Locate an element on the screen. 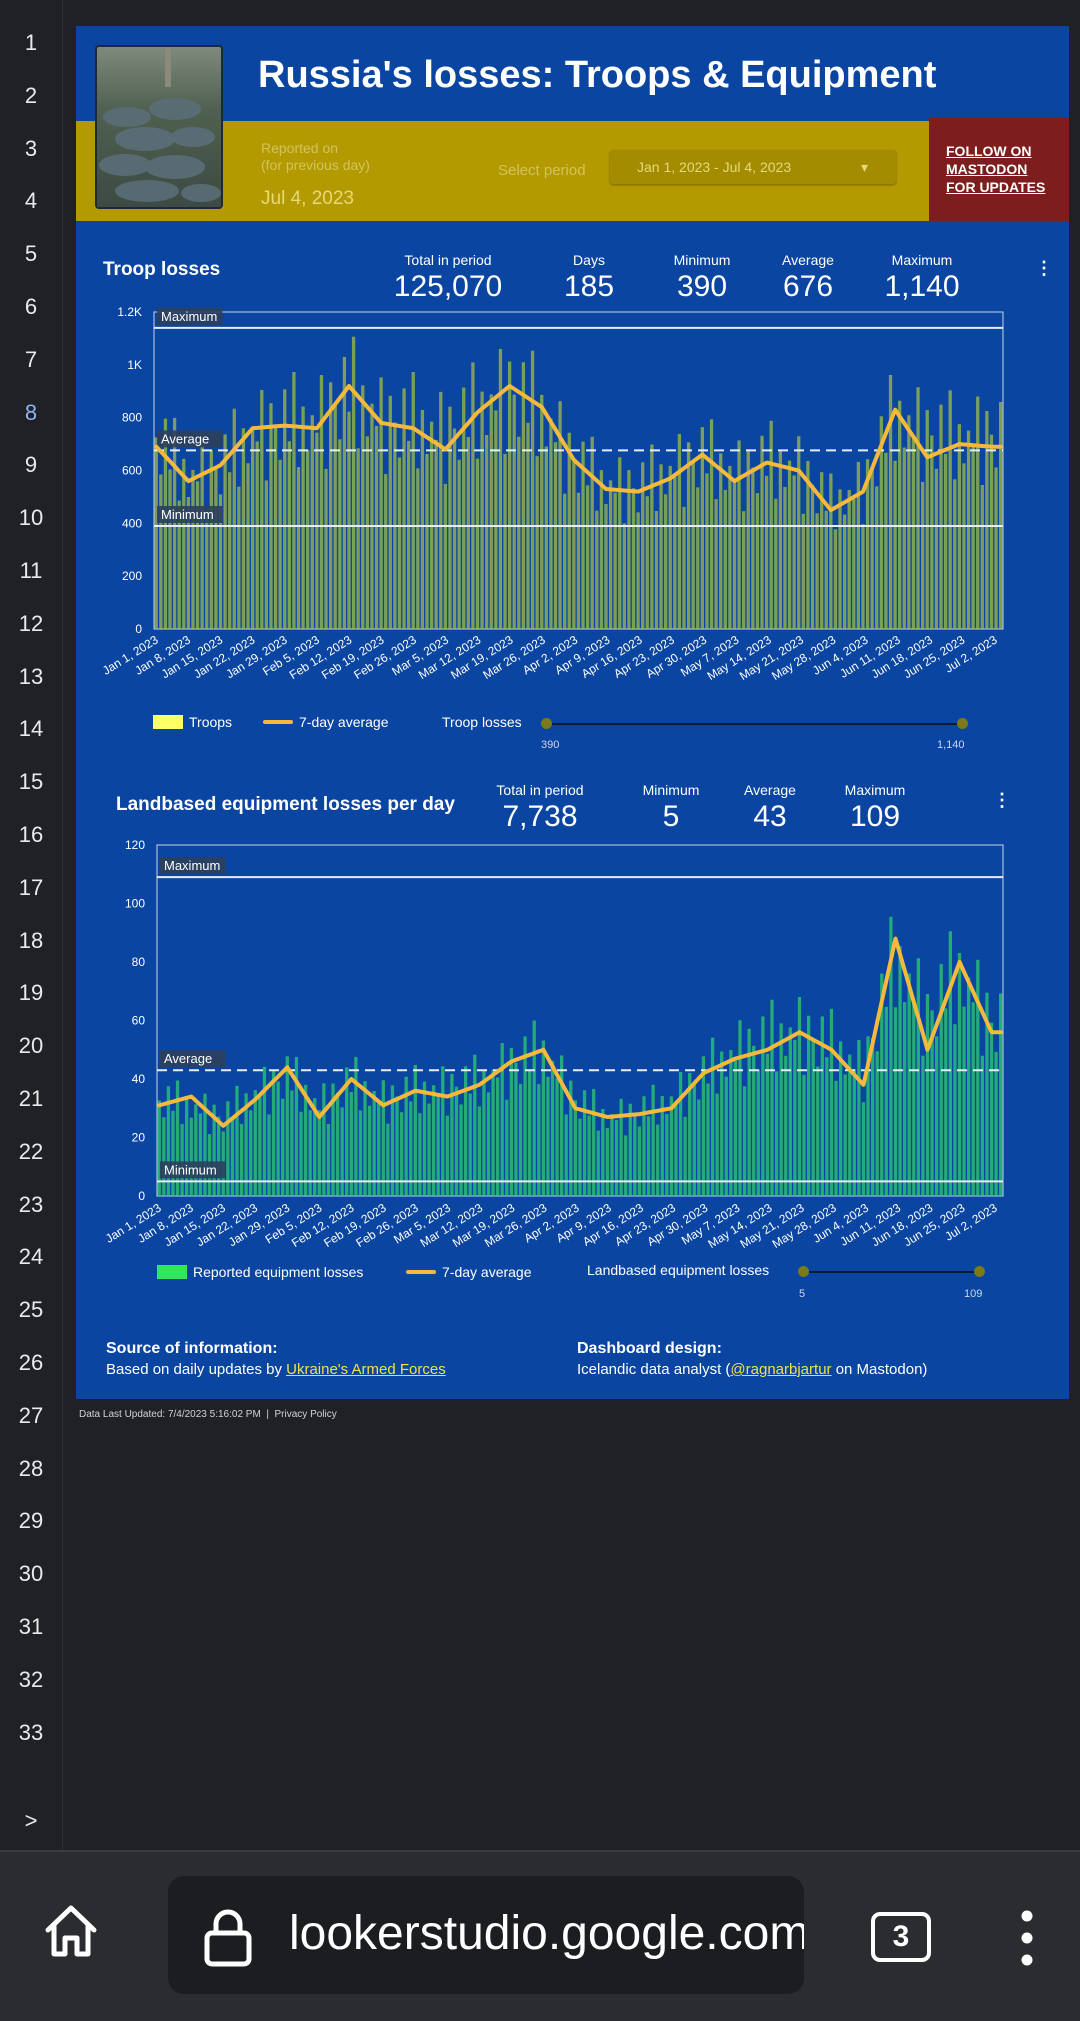 The height and width of the screenshot is (2021, 1080). row-number: 6 is located at coordinates (31, 306).